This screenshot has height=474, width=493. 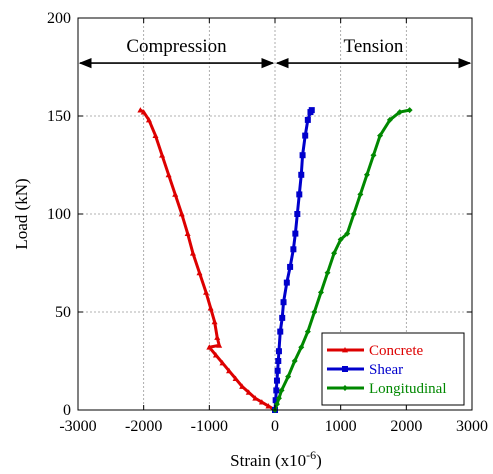 I want to click on y-tick-label: 50, so click(x=63, y=312).